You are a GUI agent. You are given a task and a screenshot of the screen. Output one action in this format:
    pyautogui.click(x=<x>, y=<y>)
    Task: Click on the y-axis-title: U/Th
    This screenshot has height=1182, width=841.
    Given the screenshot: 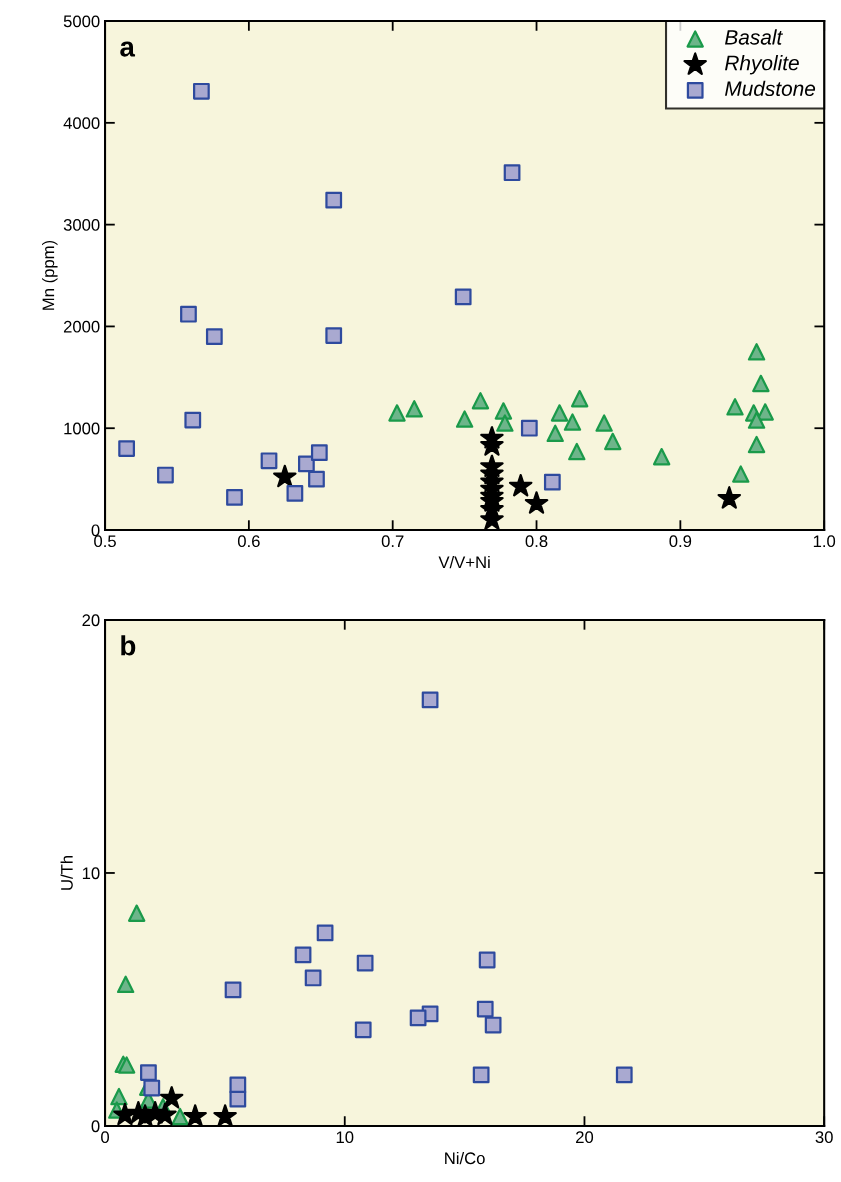 What is the action you would take?
    pyautogui.click(x=66, y=872)
    